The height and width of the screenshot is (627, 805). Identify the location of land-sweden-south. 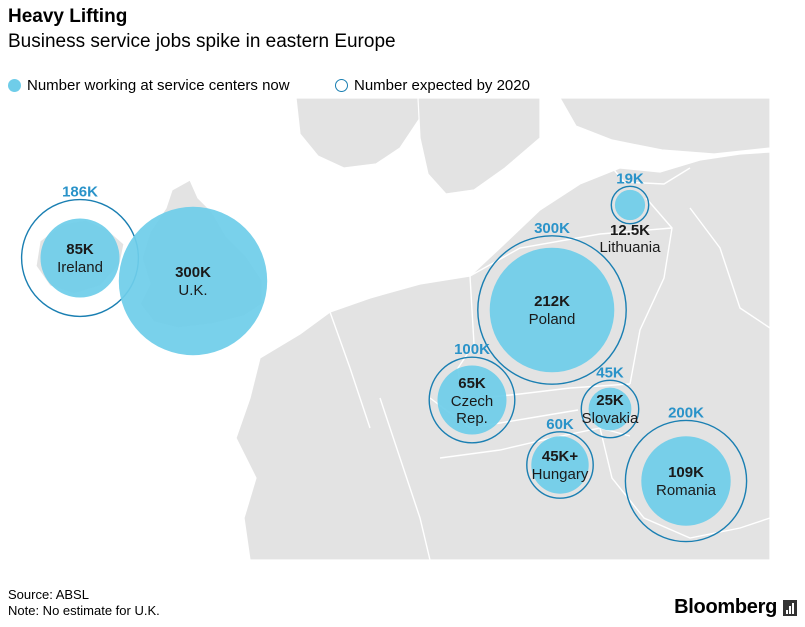
(479, 146).